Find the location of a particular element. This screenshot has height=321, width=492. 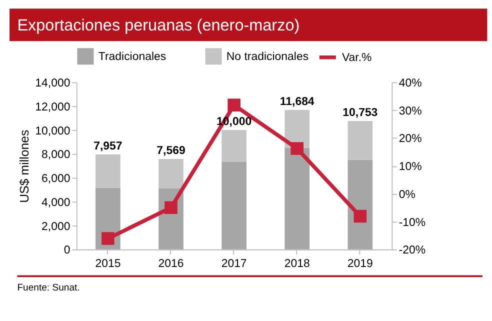

total-label: 7,569 is located at coordinates (171, 151).